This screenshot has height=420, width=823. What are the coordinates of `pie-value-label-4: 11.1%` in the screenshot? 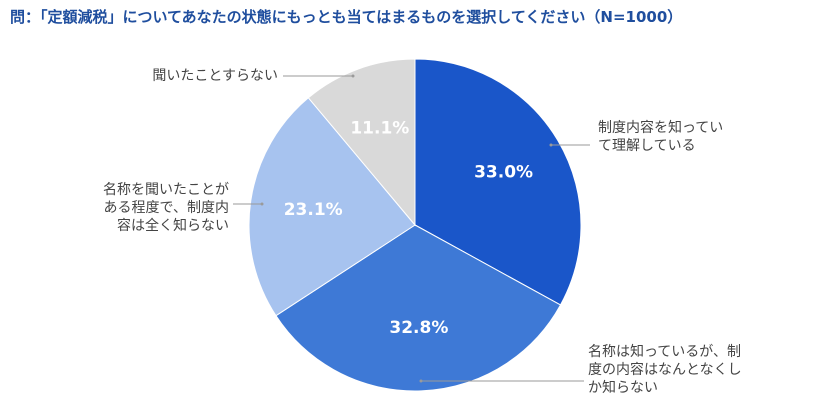 It's located at (379, 128).